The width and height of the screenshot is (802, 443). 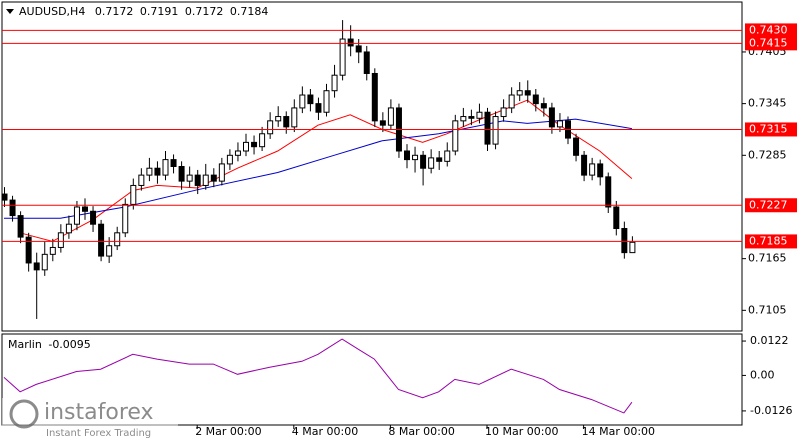 What do you see at coordinates (767, 103) in the screenshot?
I see `y-tick-label: 0.7345` at bounding box center [767, 103].